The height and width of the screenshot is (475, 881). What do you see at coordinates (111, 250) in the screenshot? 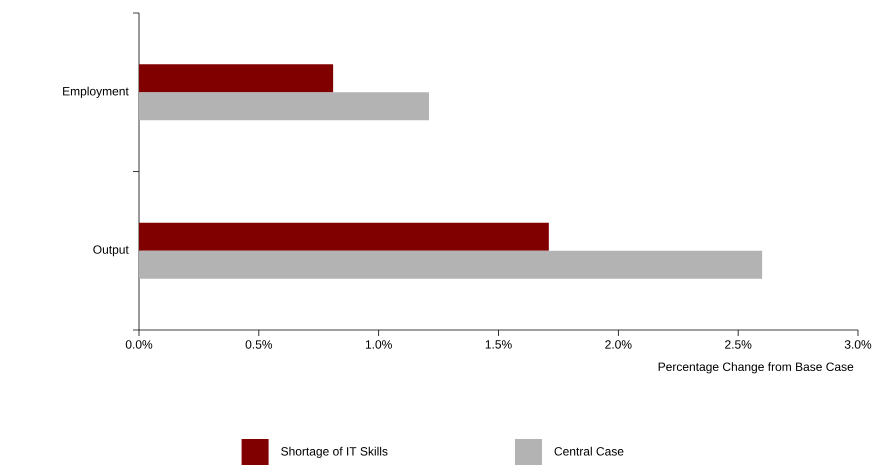
I see `y-tick-label: Output` at bounding box center [111, 250].